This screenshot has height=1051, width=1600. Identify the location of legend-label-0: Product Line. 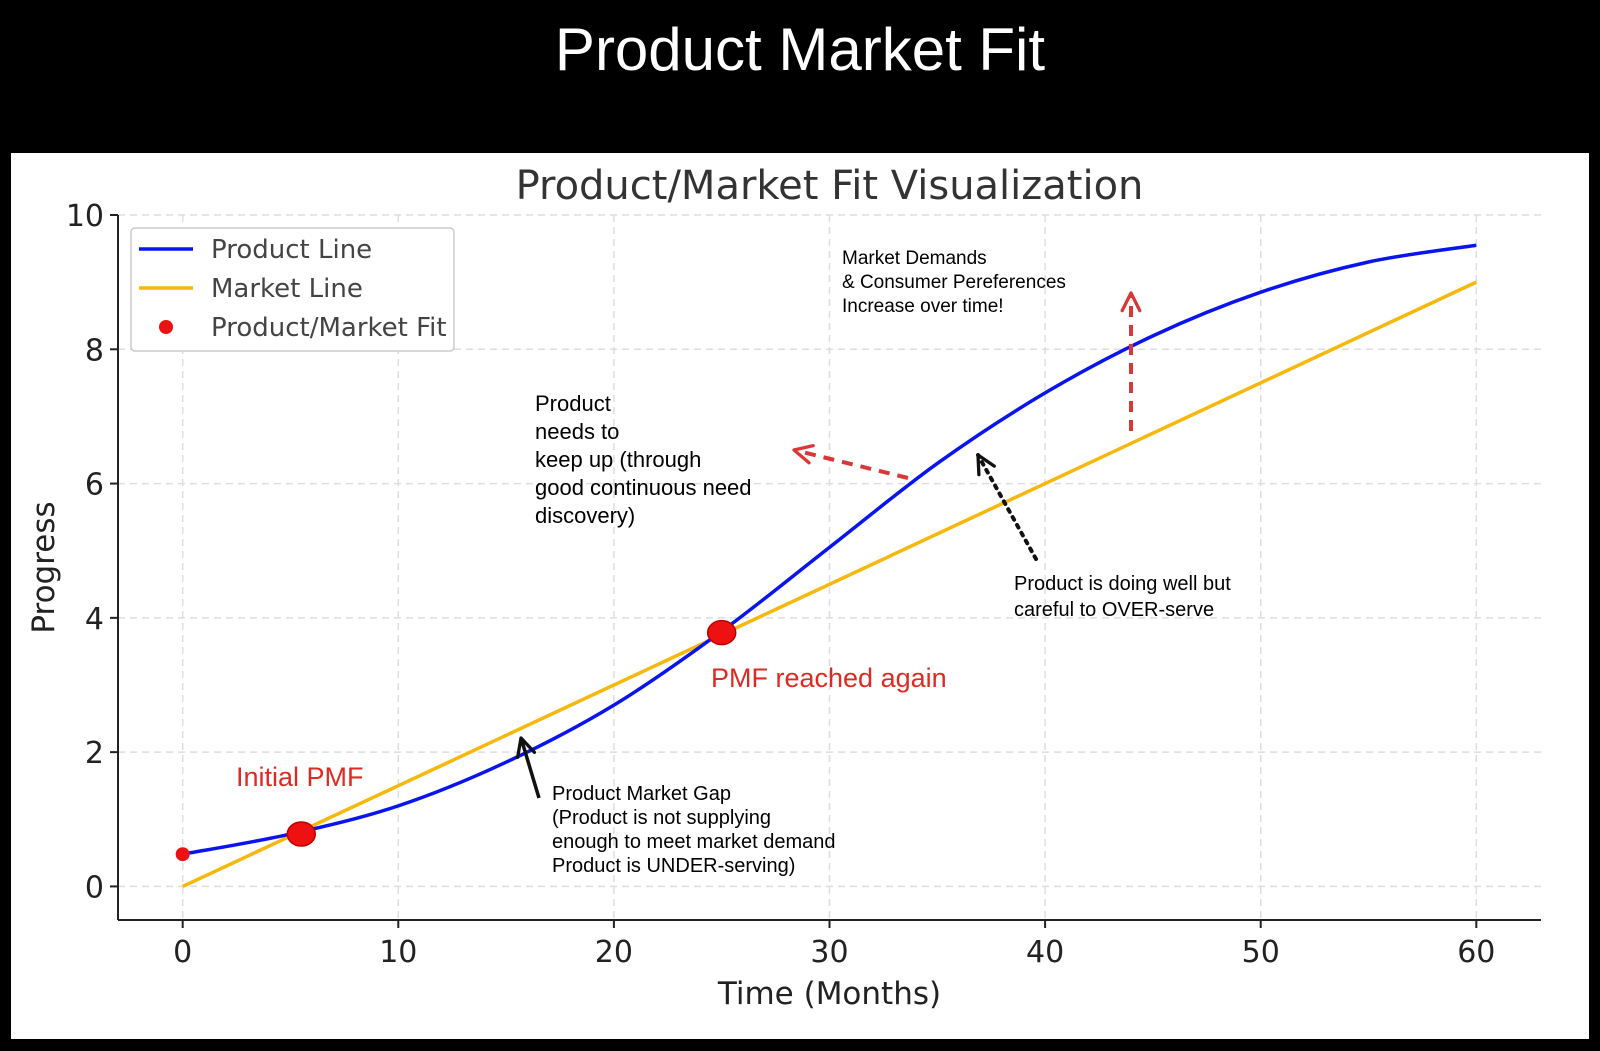
(291, 250).